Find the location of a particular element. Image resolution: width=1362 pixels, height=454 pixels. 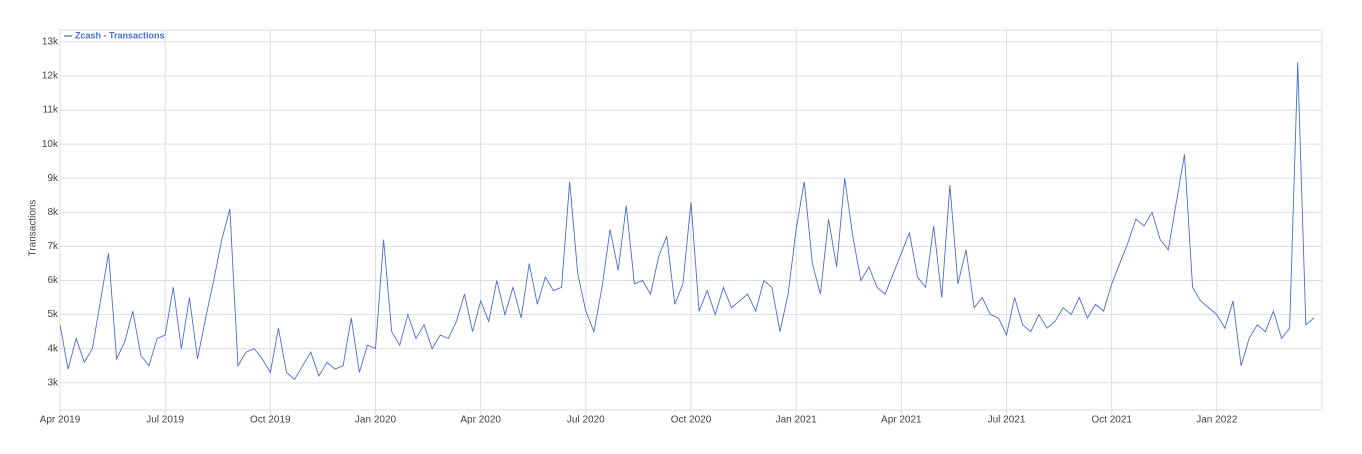

y-tick-label: 7k is located at coordinates (53, 246).